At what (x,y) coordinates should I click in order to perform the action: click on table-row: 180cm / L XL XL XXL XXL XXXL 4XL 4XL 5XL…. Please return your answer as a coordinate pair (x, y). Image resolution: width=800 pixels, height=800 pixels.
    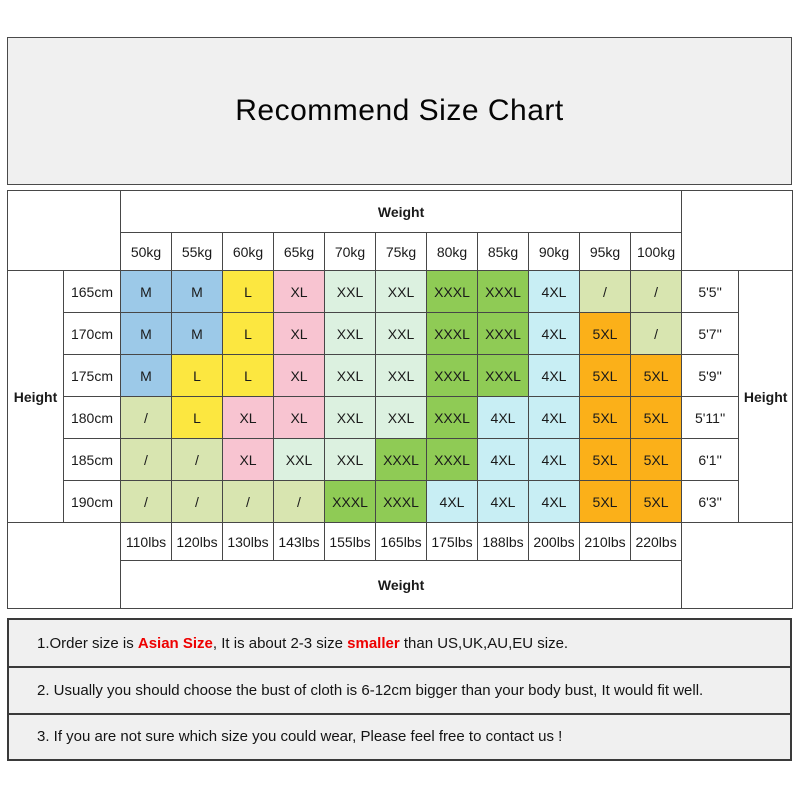
    Looking at the image, I should click on (400, 417).